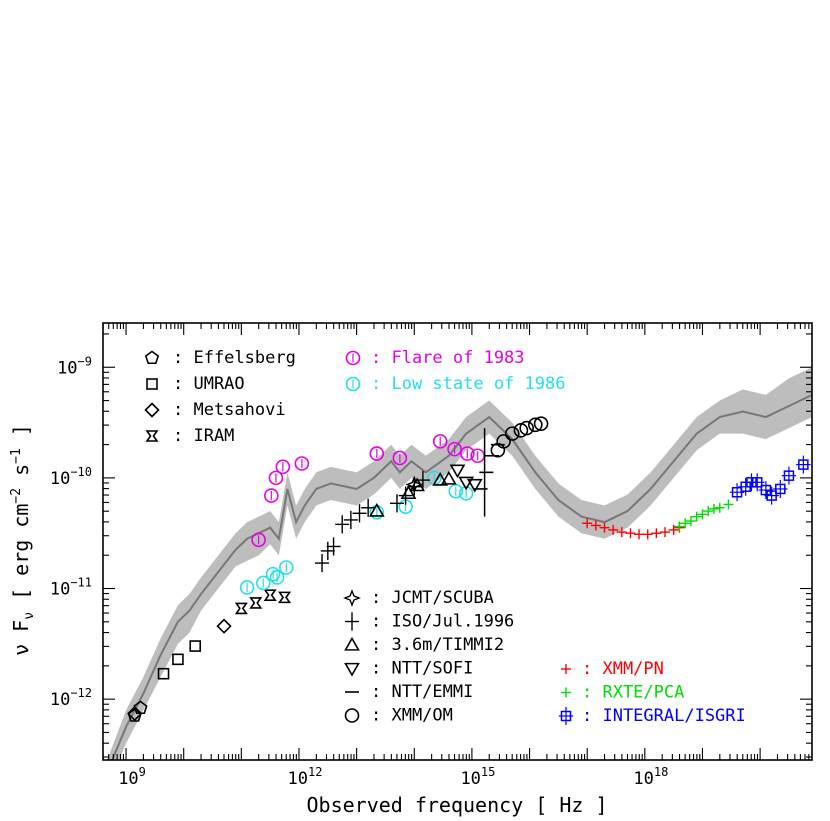 Image resolution: width=830 pixels, height=821 pixels. Describe the element at coordinates (220, 397) in the screenshot. I see `legend-top-left: : Effelsberg : UMRAO : Metsahovi : IRAM` at that location.